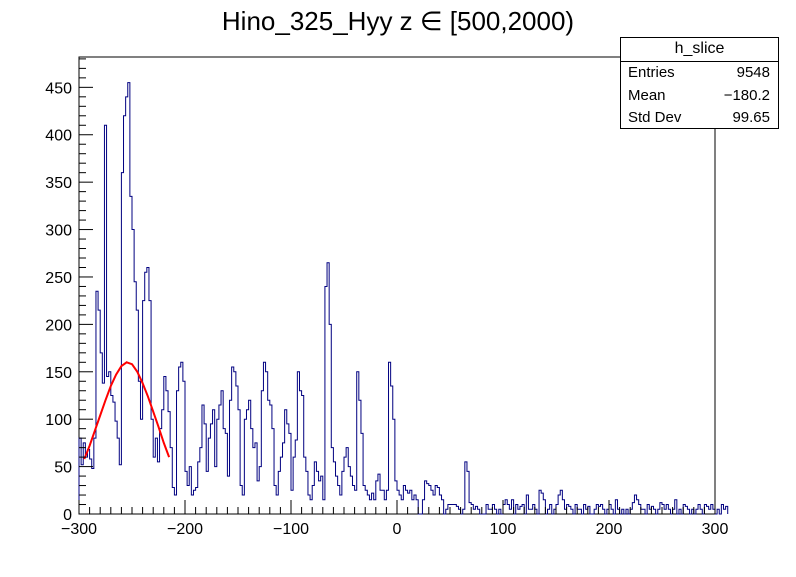 The image size is (796, 577). What do you see at coordinates (58, 231) in the screenshot?
I see `y-tick-label: 300` at bounding box center [58, 231].